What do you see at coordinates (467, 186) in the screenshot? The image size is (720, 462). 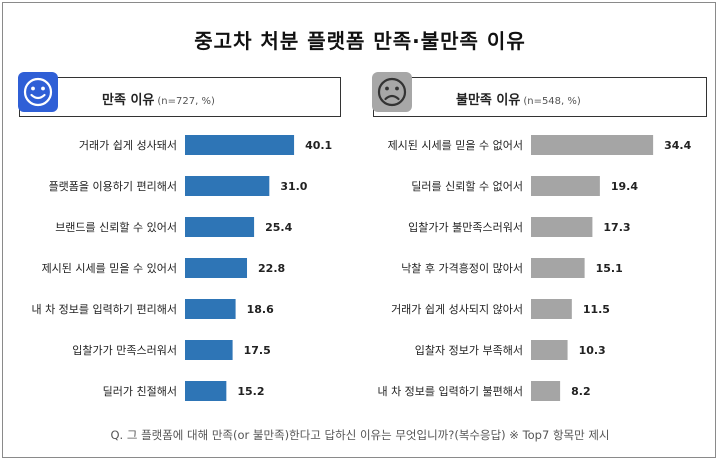 I see `dissatisfaction-category-label: 딜러를 신뢰할 수 없어서` at bounding box center [467, 186].